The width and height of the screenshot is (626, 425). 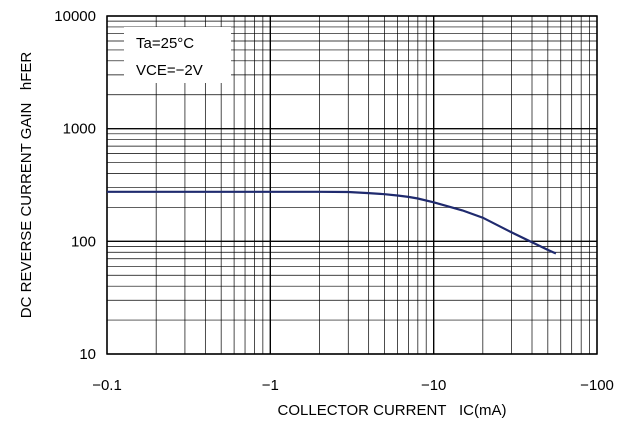 What do you see at coordinates (79, 129) in the screenshot?
I see `y-tick-label: 1000` at bounding box center [79, 129].